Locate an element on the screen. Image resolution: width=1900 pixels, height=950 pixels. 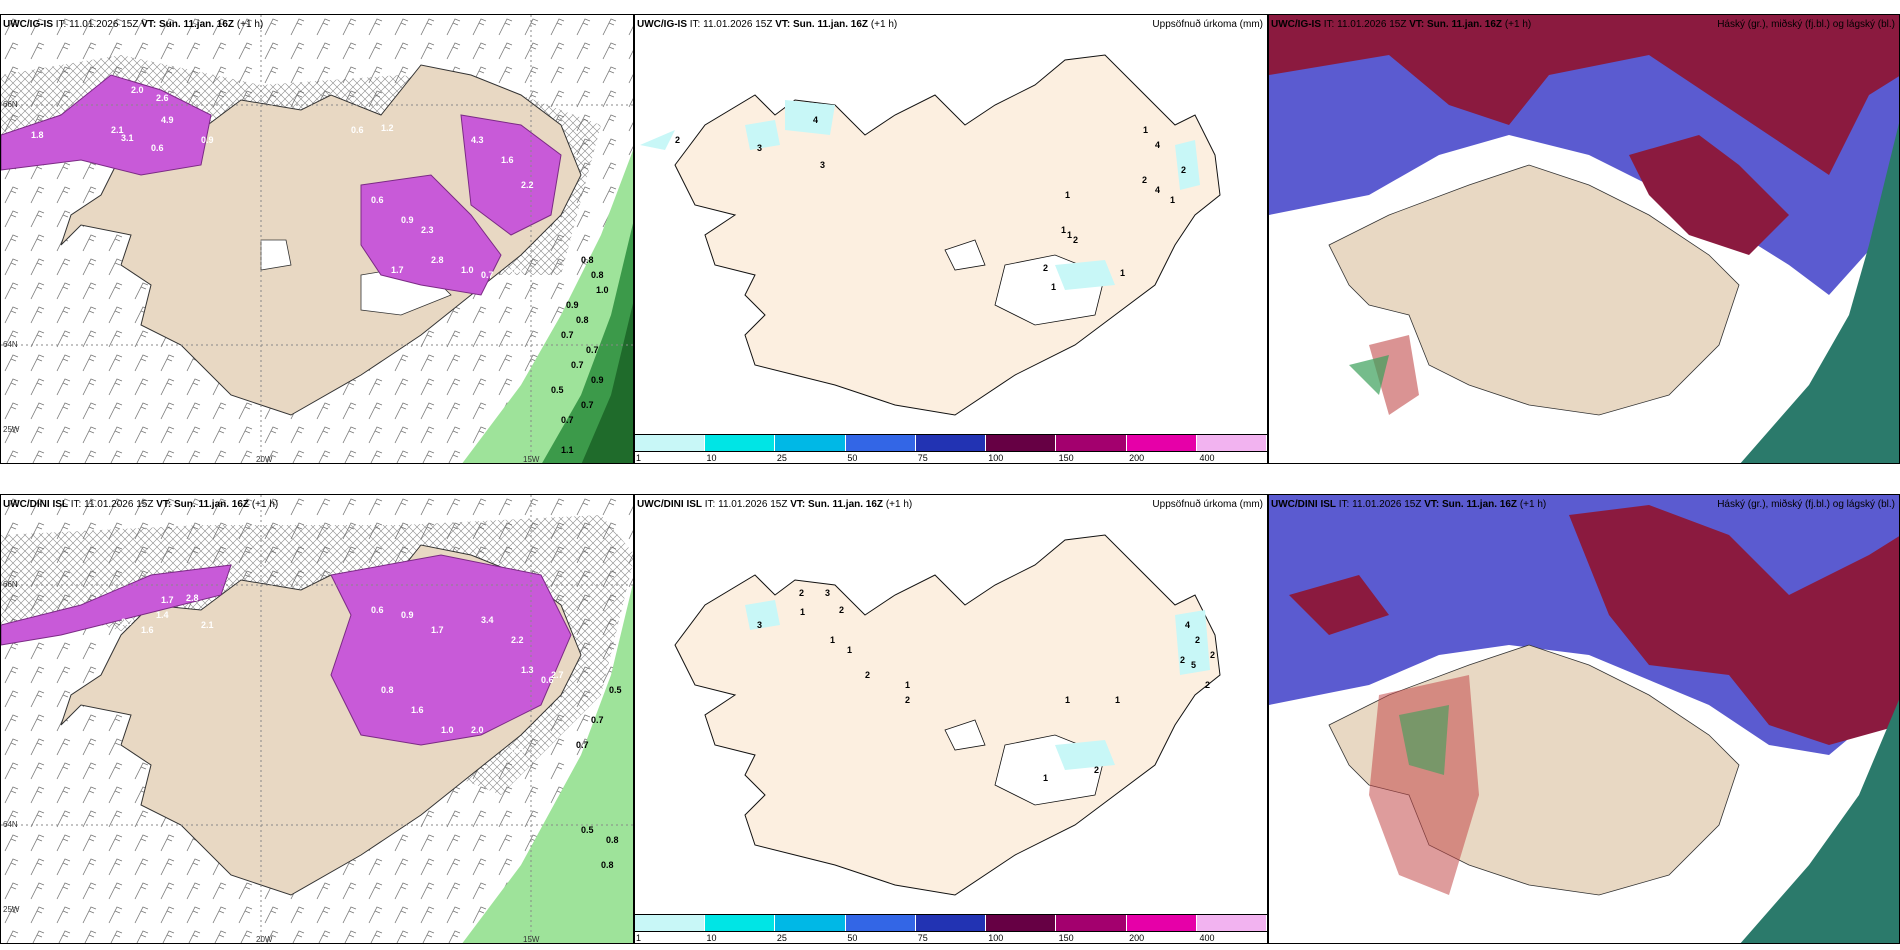
lat-label: 25W is located at coordinates (11, 909).